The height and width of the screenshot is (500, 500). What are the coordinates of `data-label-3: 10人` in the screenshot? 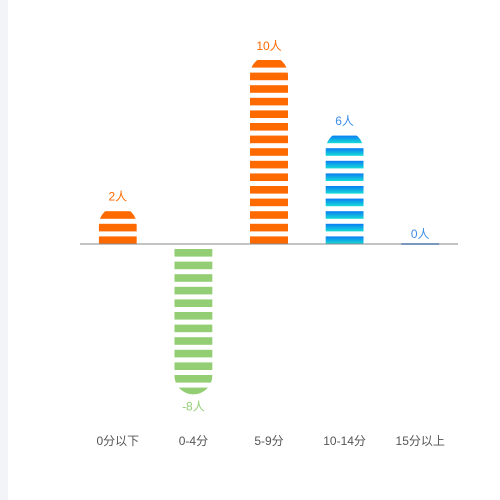 It's located at (268, 46).